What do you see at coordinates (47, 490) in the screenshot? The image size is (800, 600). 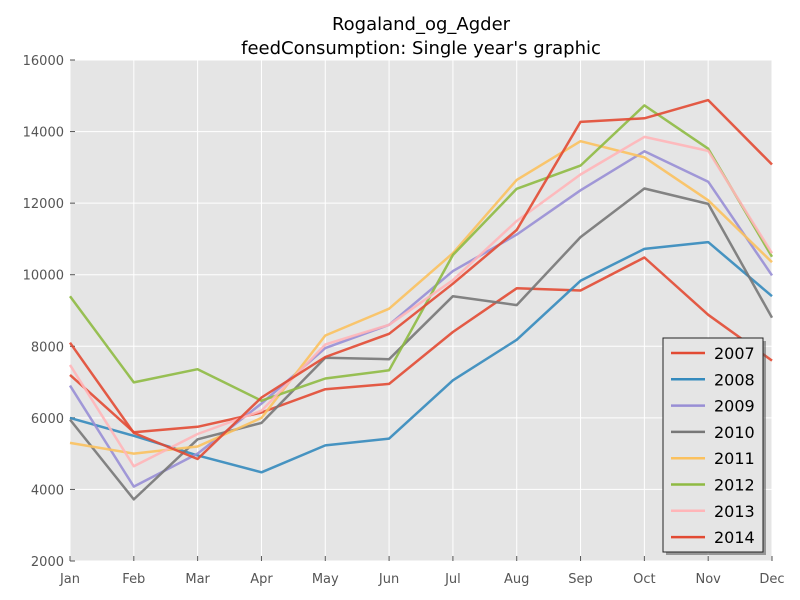 I see `y-tick-label: 4000` at bounding box center [47, 490].